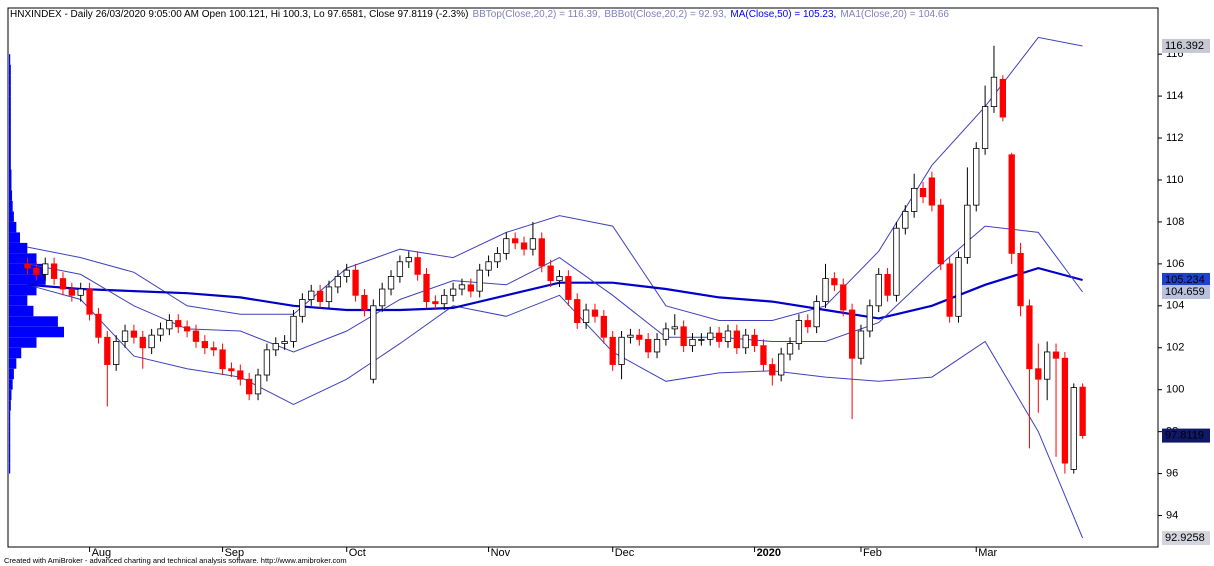 The image size is (1214, 566). I want to click on price-label: 104.659, so click(1185, 292).